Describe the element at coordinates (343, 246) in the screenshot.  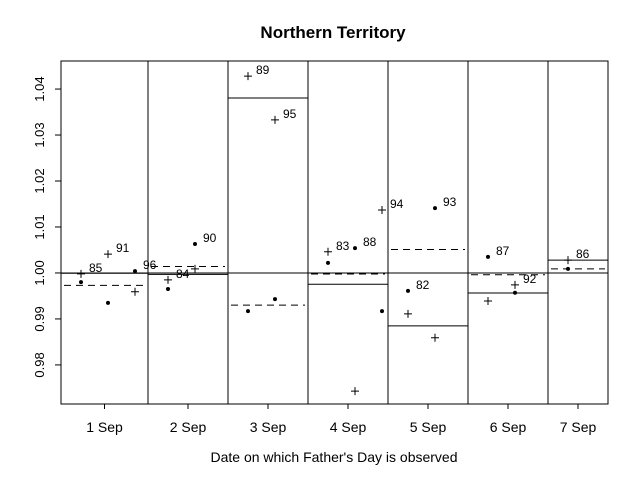
I see `point-label: 83` at that location.